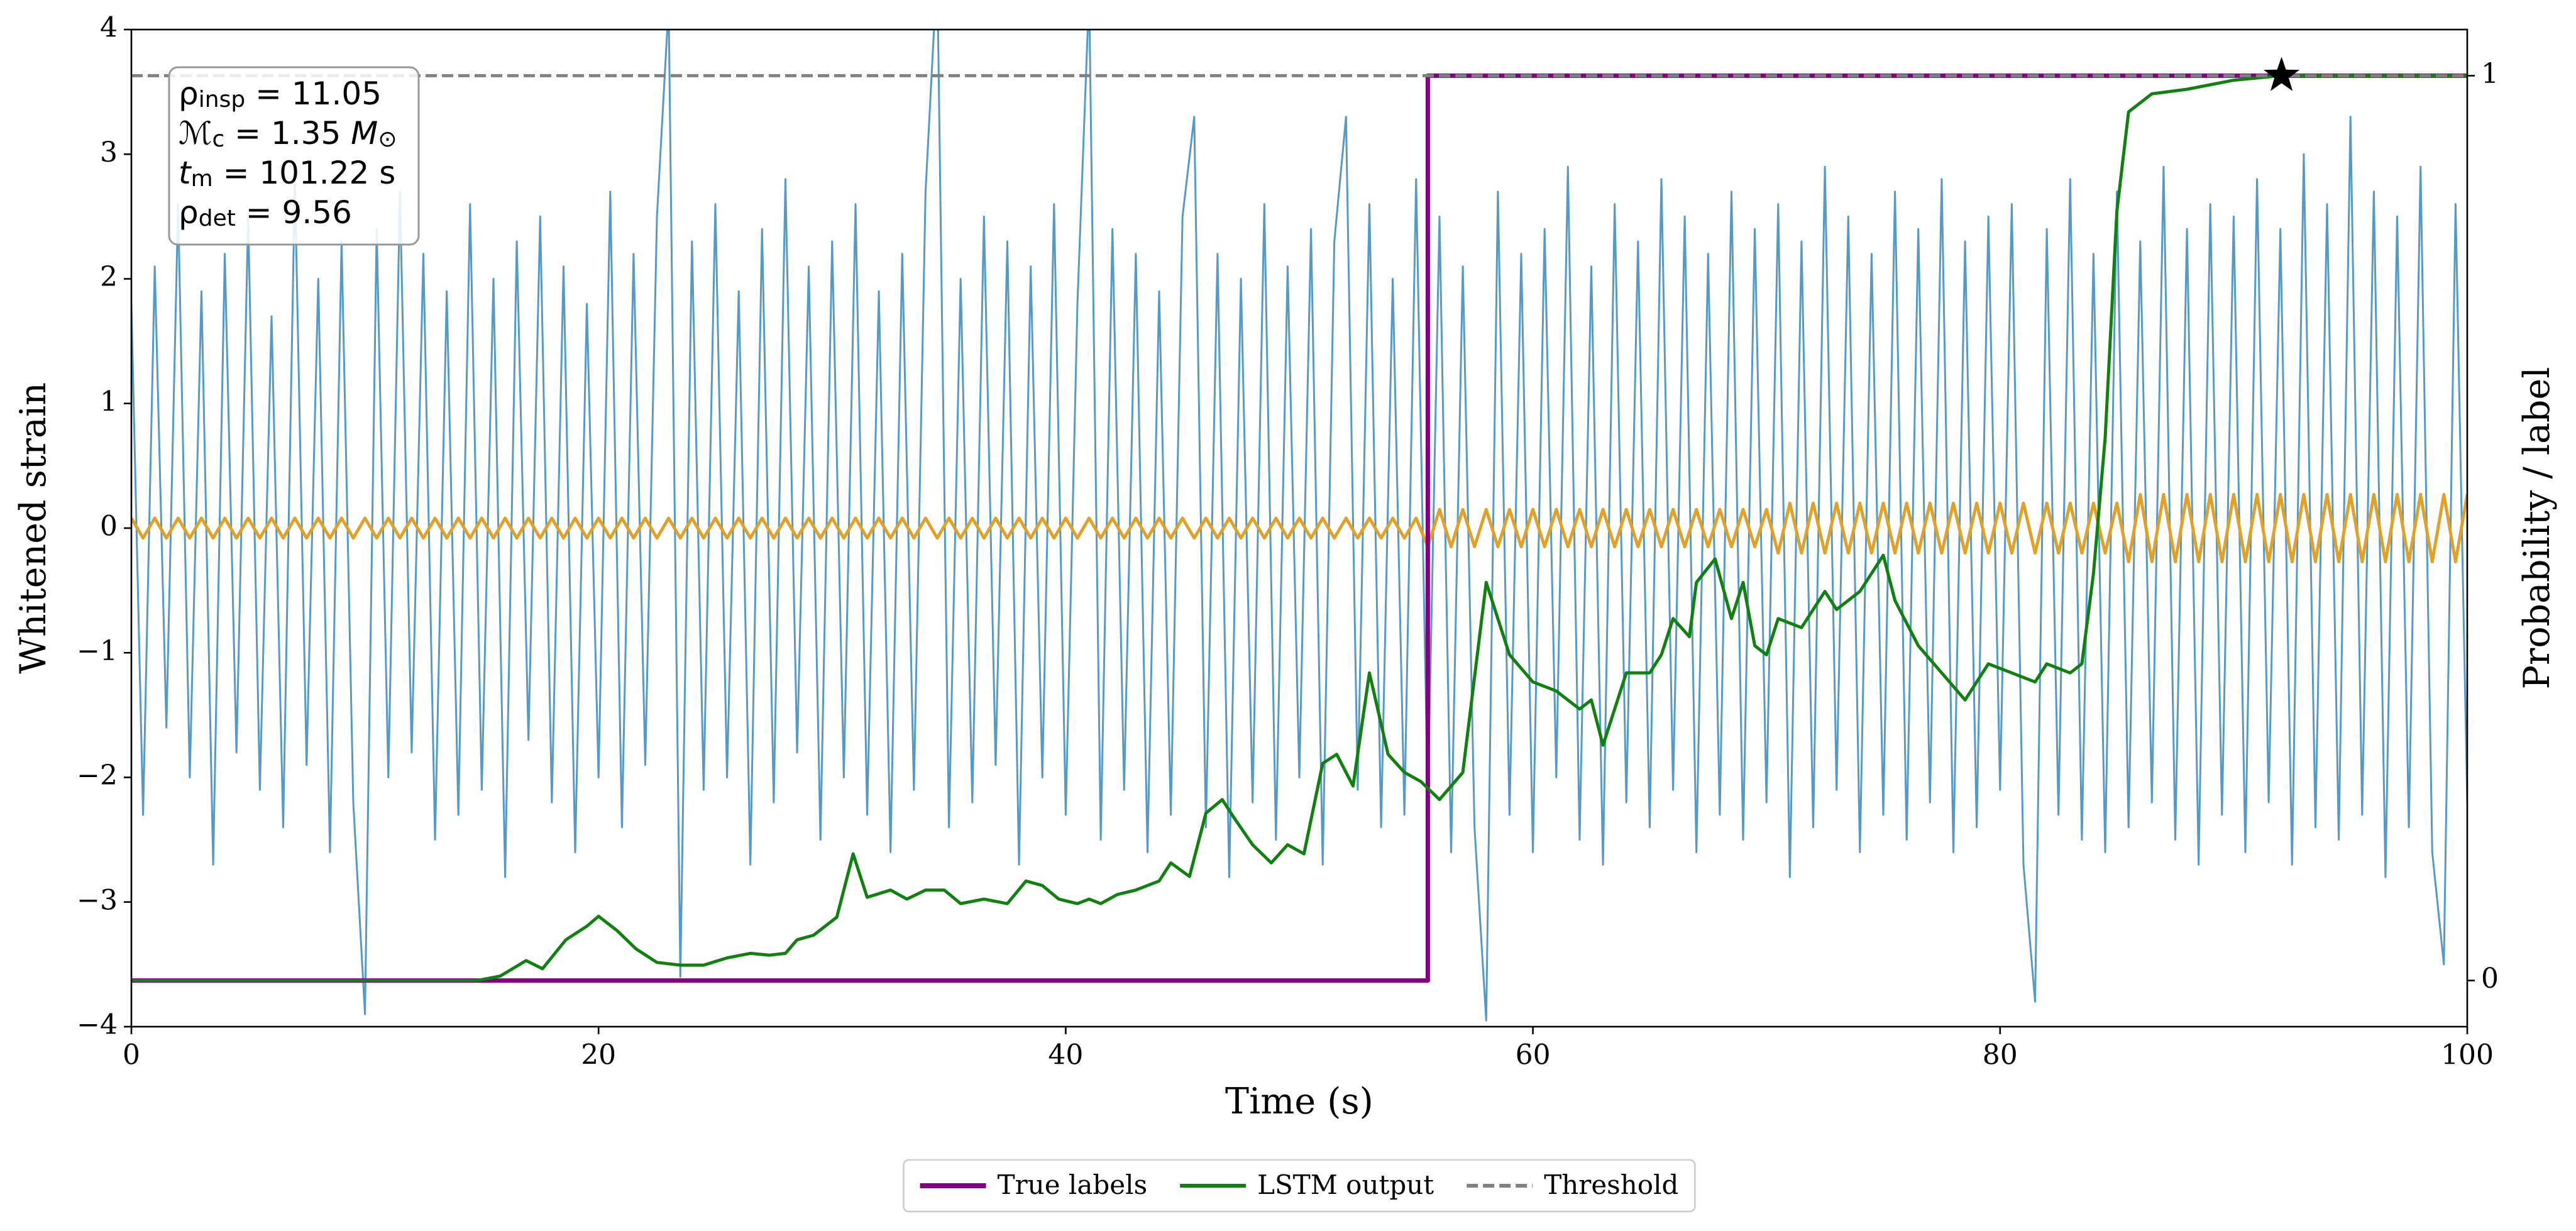  What do you see at coordinates (1611, 1184) in the screenshot?
I see `legend-label: Threshold` at bounding box center [1611, 1184].